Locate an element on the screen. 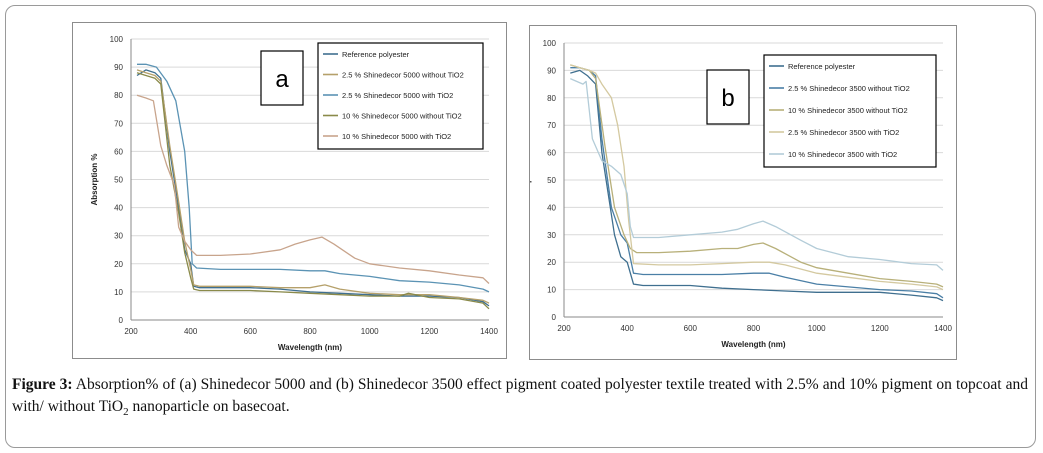 The image size is (1043, 453). series-line is located at coordinates (313, 189).